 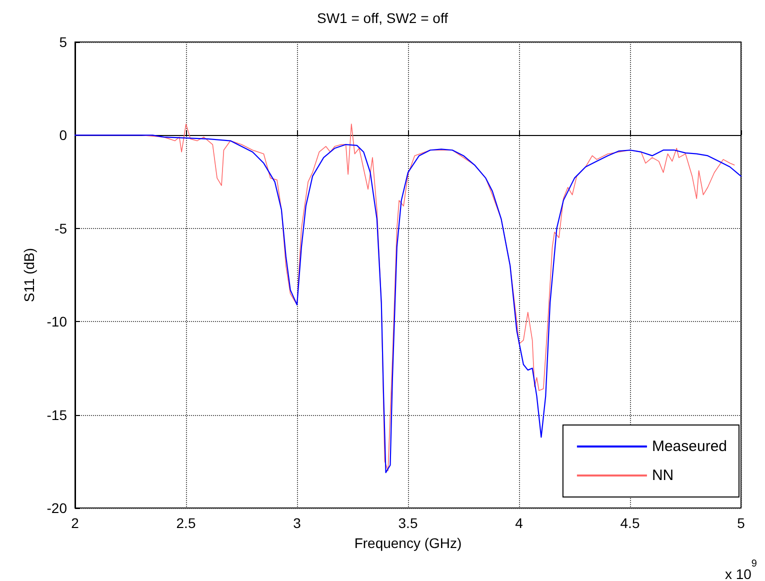 What do you see at coordinates (57, 508) in the screenshot?
I see `y-tick-label: -20` at bounding box center [57, 508].